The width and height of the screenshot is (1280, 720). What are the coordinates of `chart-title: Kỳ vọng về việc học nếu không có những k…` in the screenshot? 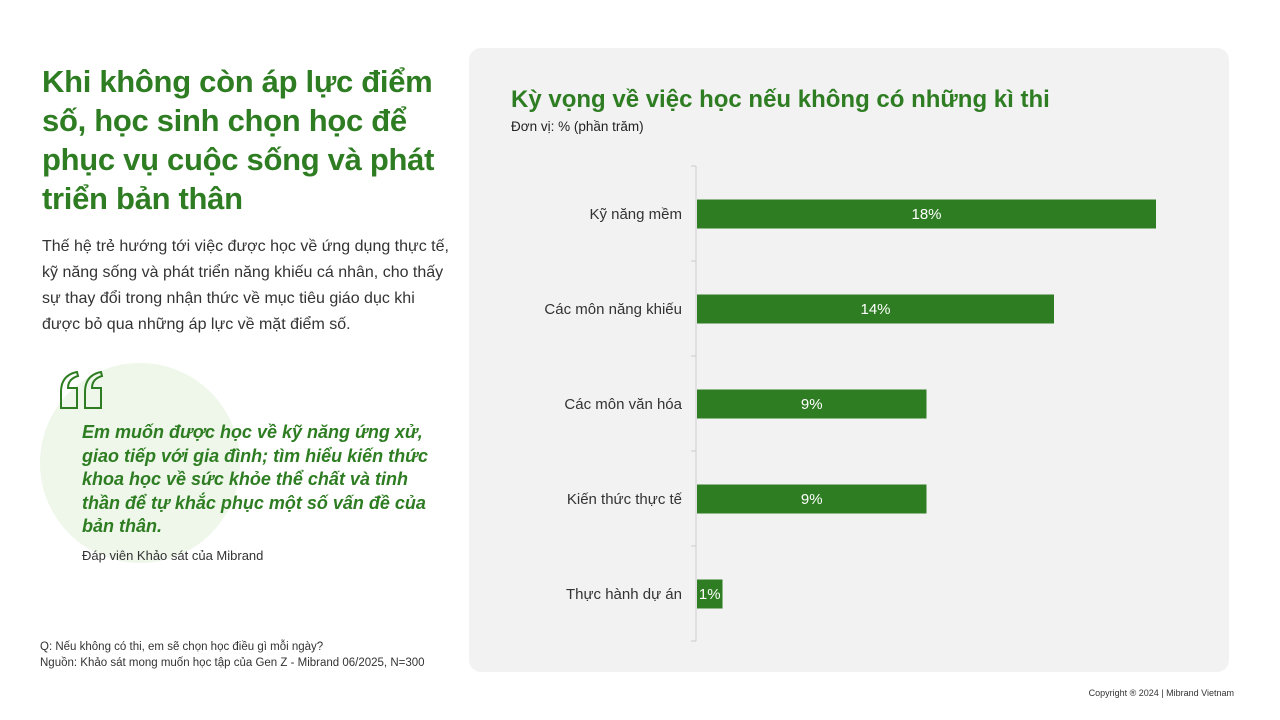 It's located at (780, 99).